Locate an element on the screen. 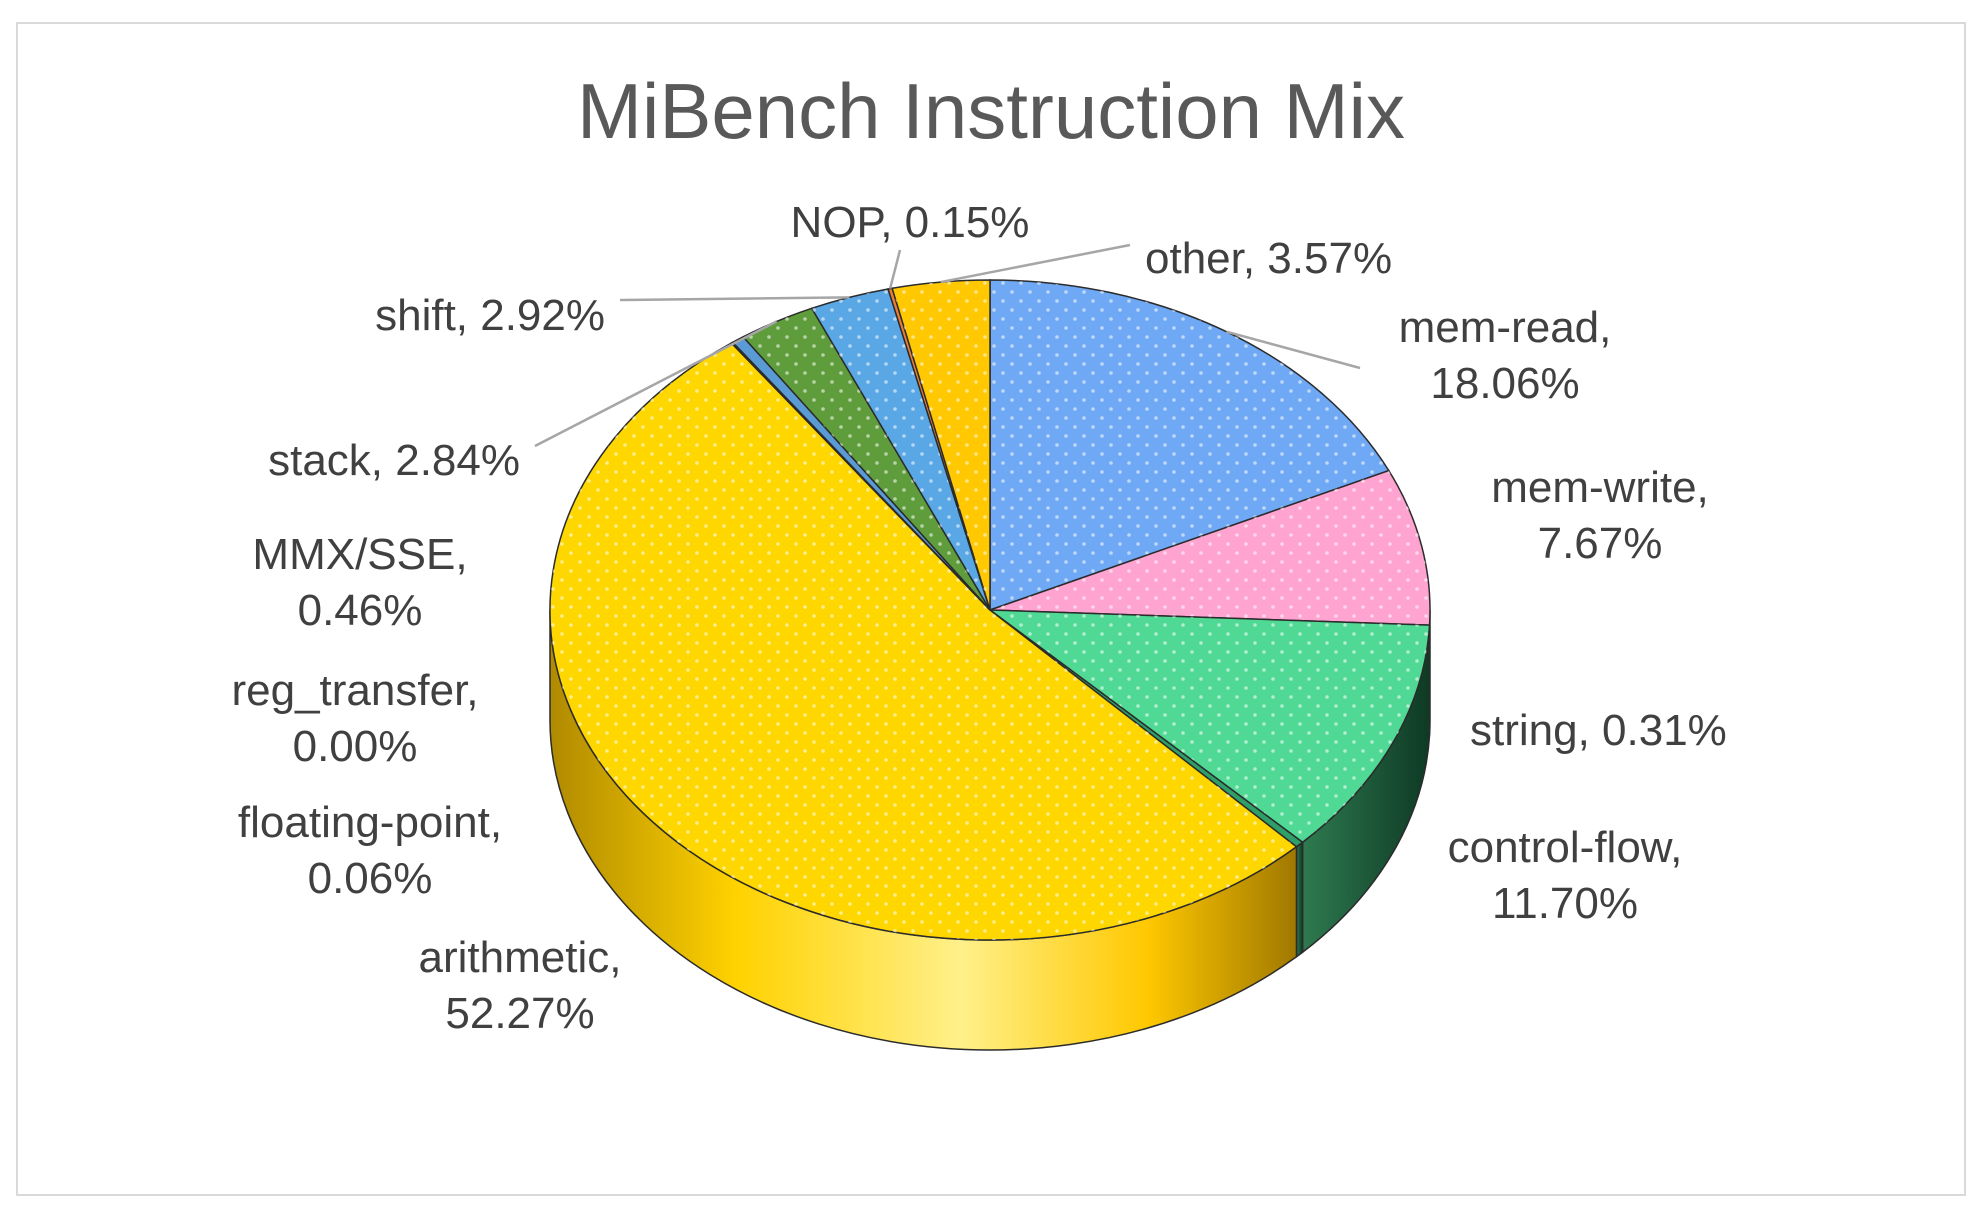  slice-mem-read is located at coordinates (1189, 445).